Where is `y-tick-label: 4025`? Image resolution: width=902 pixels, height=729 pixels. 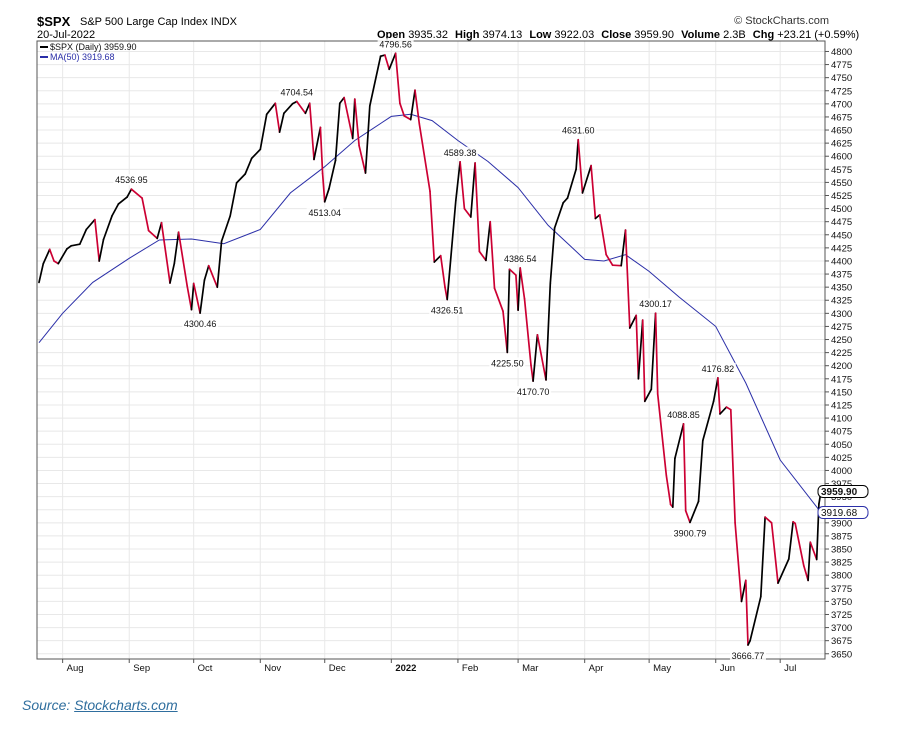
y-tick-label: 4025 is located at coordinates (841, 458).